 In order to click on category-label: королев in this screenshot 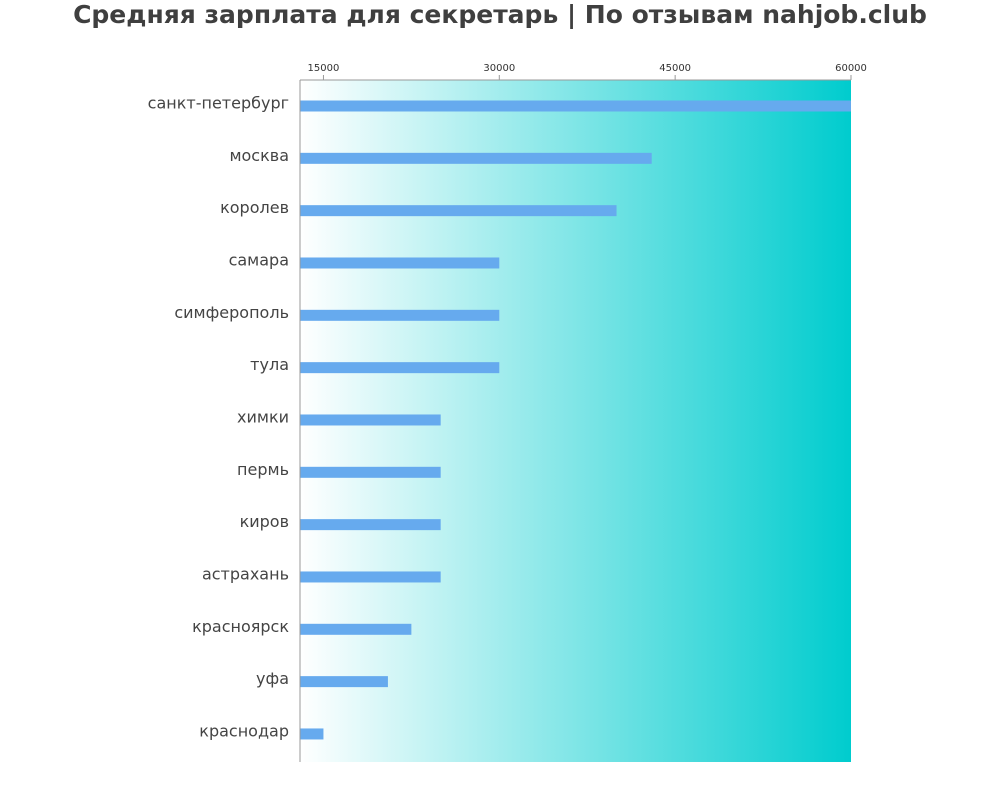, I will do `click(254, 207)`.